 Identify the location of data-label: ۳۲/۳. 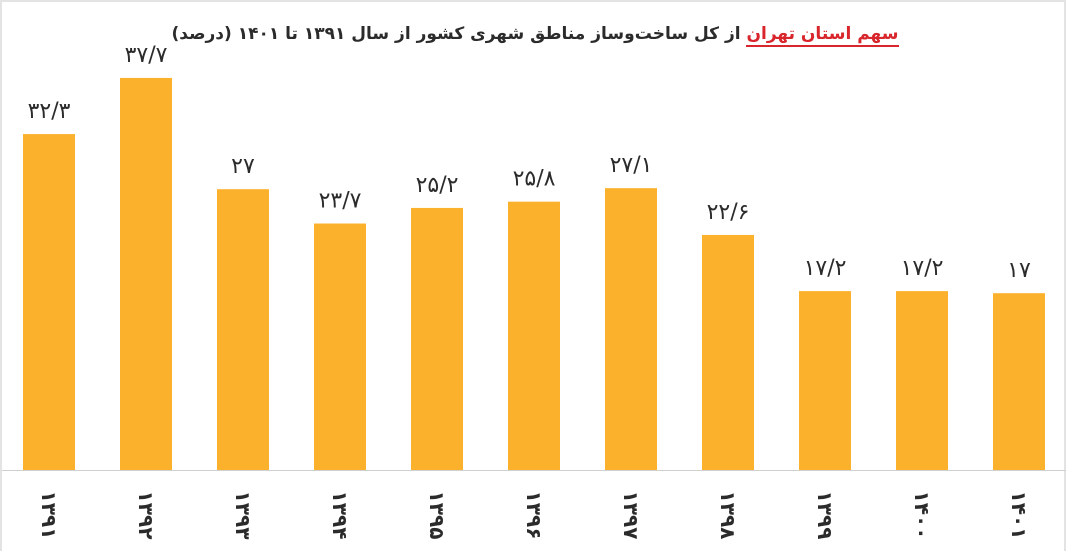
(49, 111).